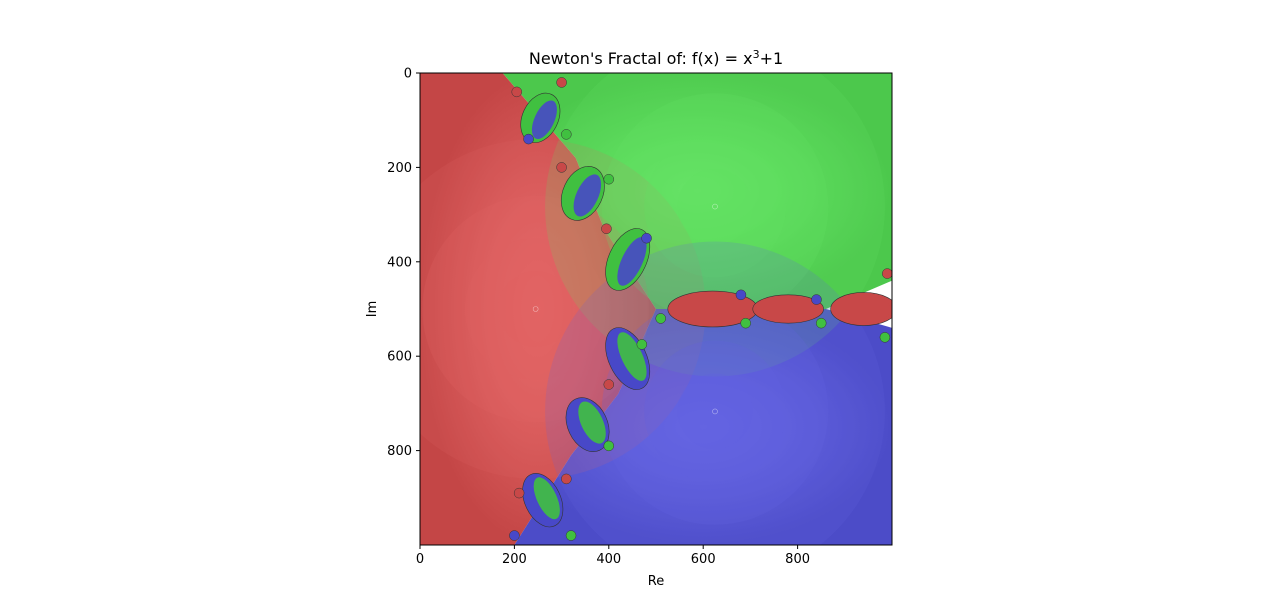  I want to click on x-tick-label: 800, so click(797, 559).